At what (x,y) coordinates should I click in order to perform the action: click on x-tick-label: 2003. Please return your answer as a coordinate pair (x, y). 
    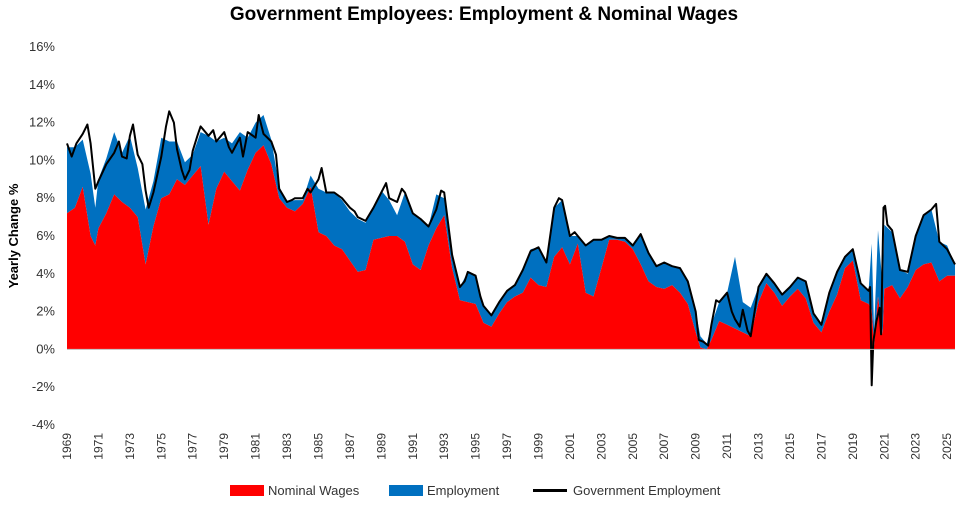
    Looking at the image, I should click on (601, 446).